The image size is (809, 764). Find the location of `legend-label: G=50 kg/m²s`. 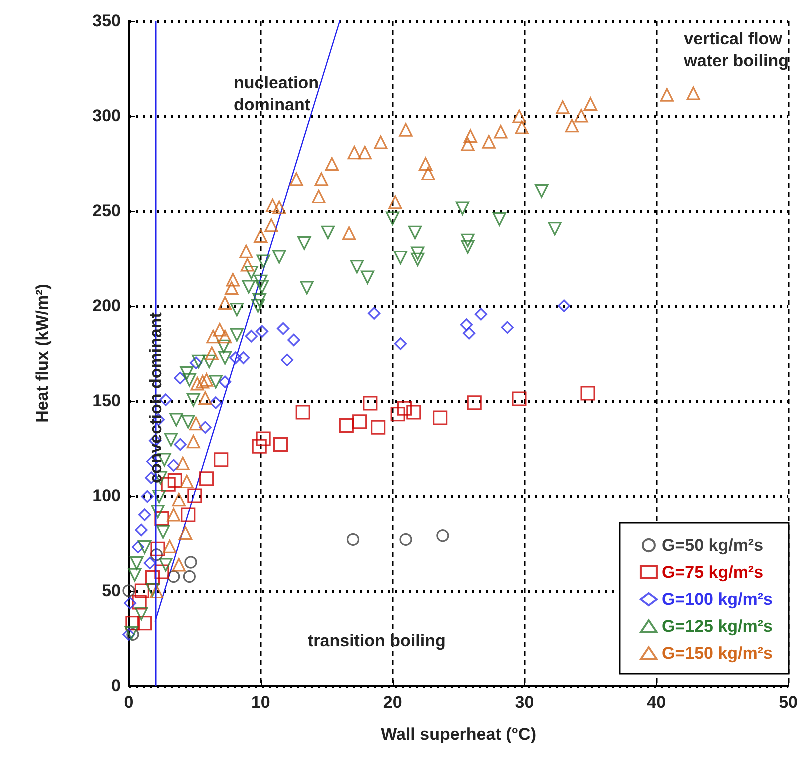

legend-label: G=50 kg/m²s is located at coordinates (713, 545).